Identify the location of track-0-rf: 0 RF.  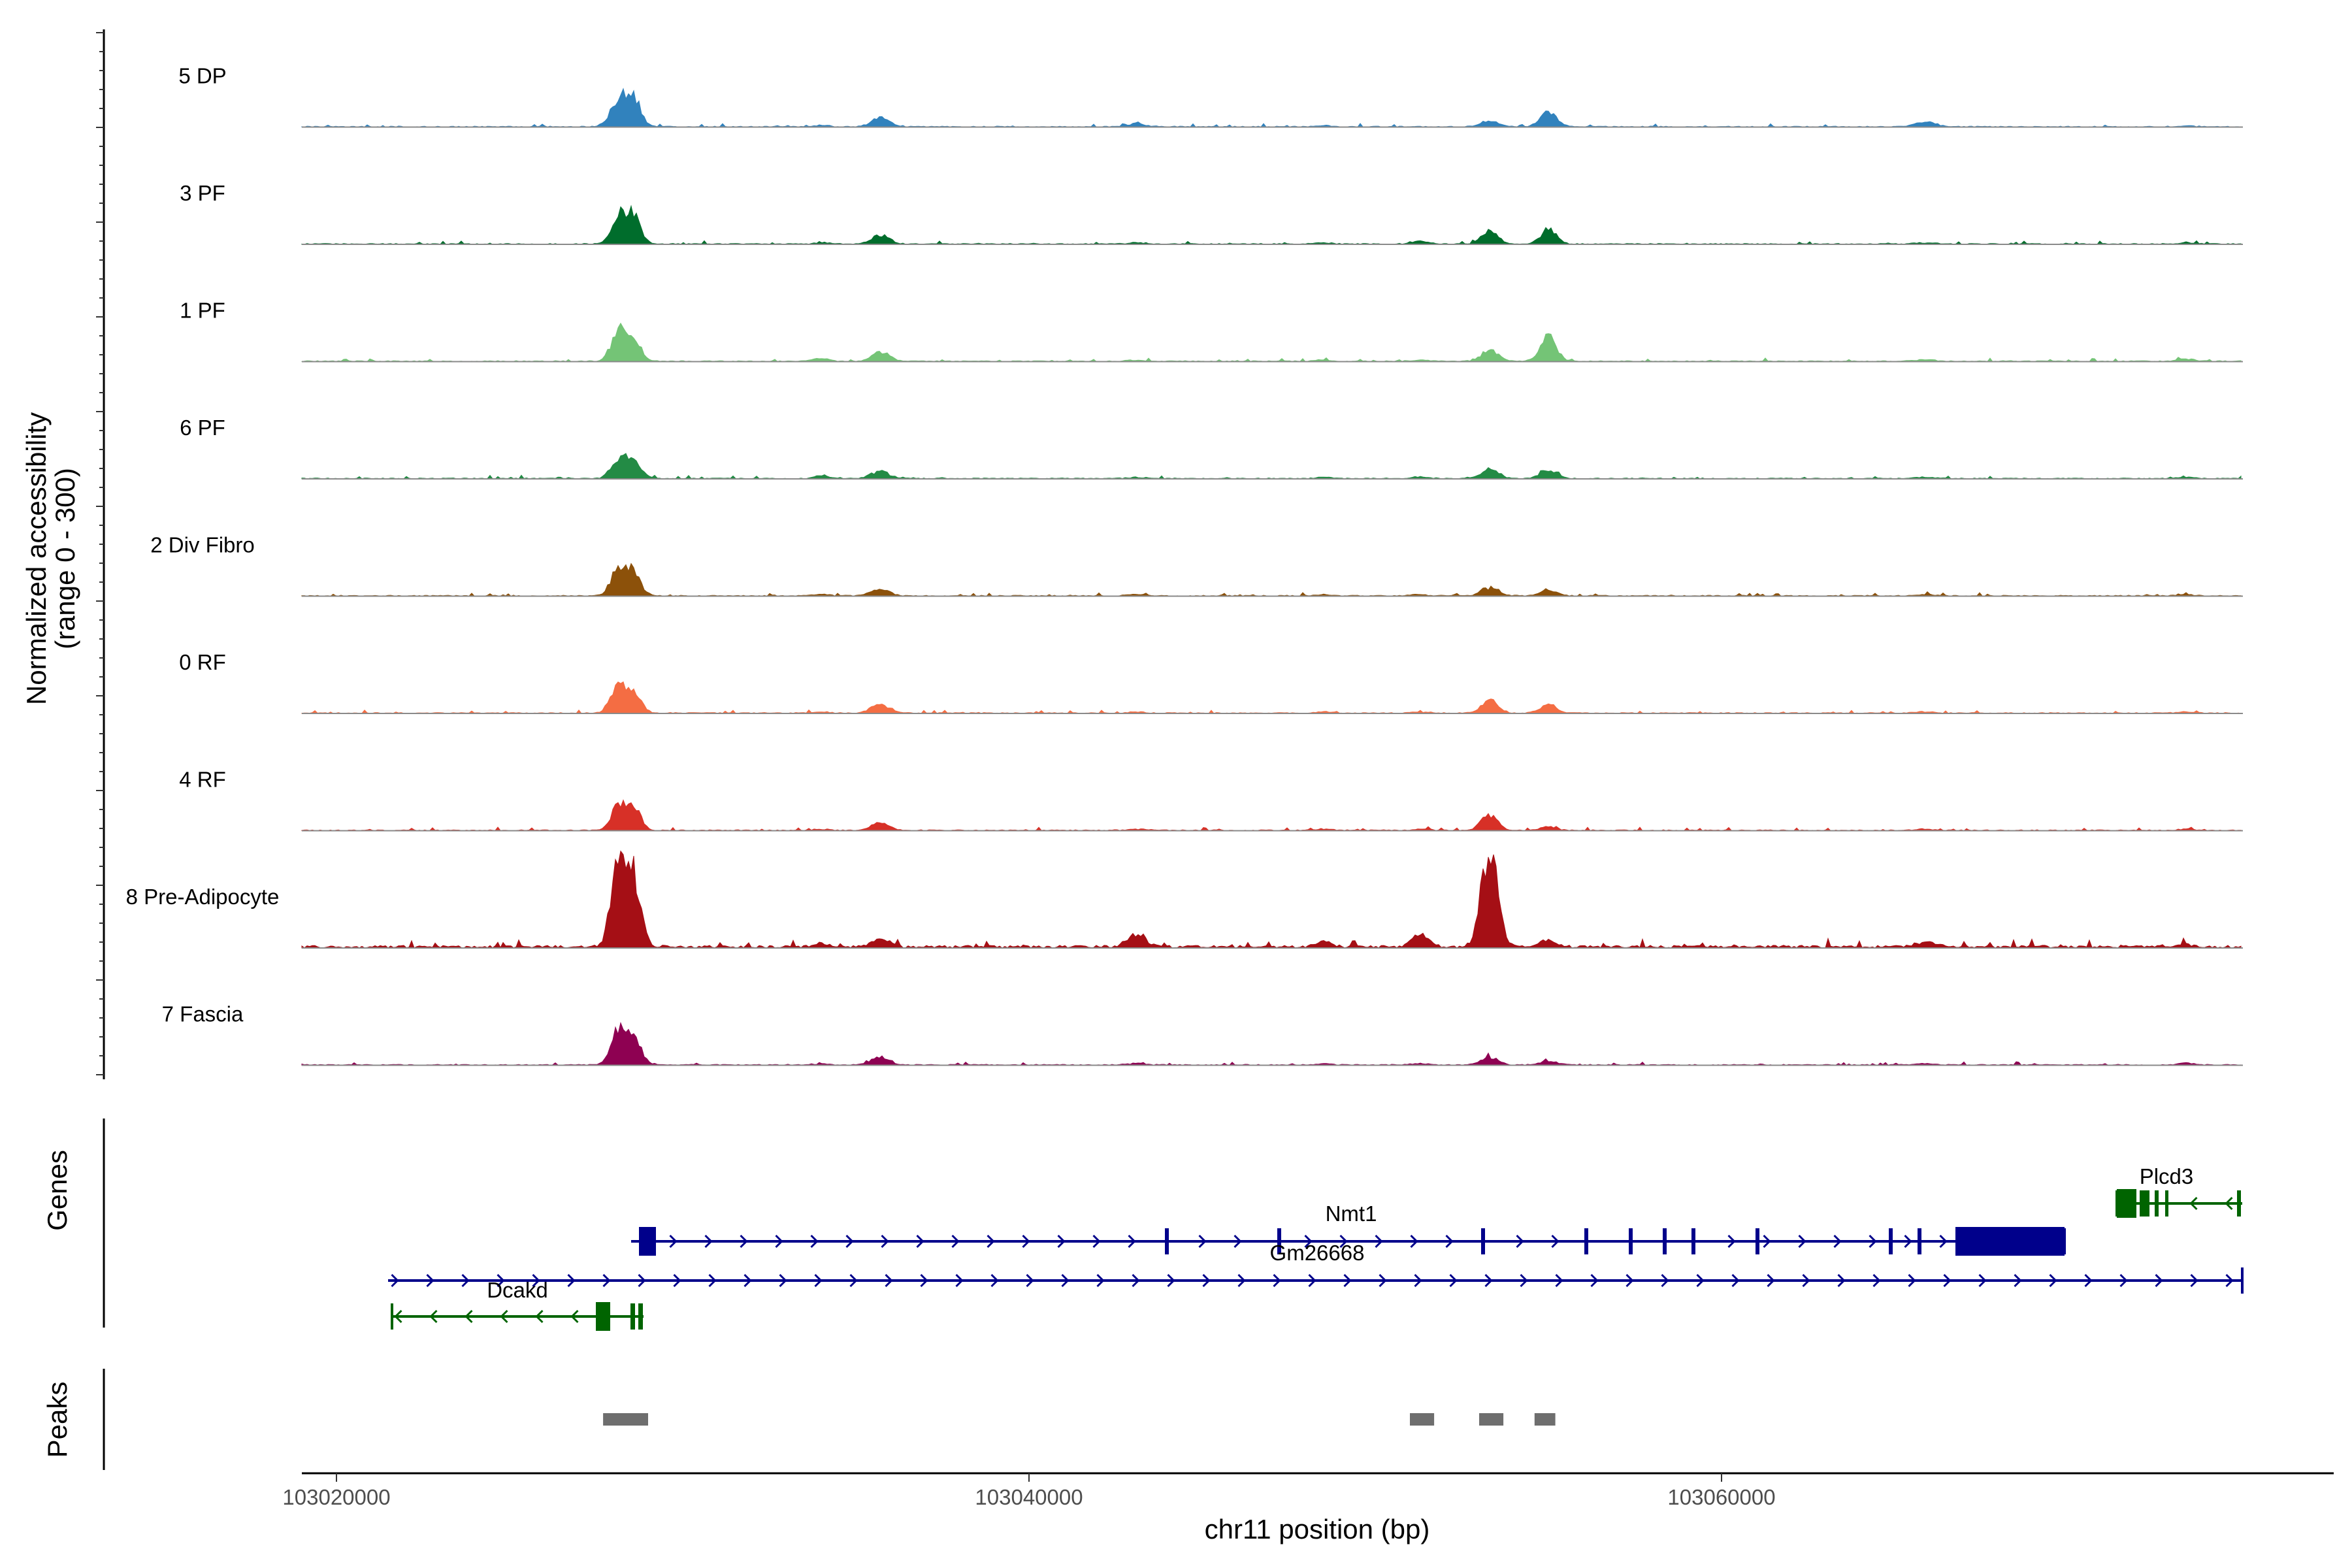
(1211, 682).